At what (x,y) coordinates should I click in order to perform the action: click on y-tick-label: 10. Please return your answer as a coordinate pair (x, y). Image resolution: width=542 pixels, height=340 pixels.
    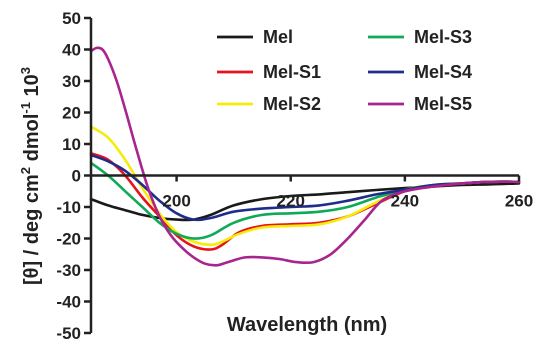
    Looking at the image, I should click on (71, 144).